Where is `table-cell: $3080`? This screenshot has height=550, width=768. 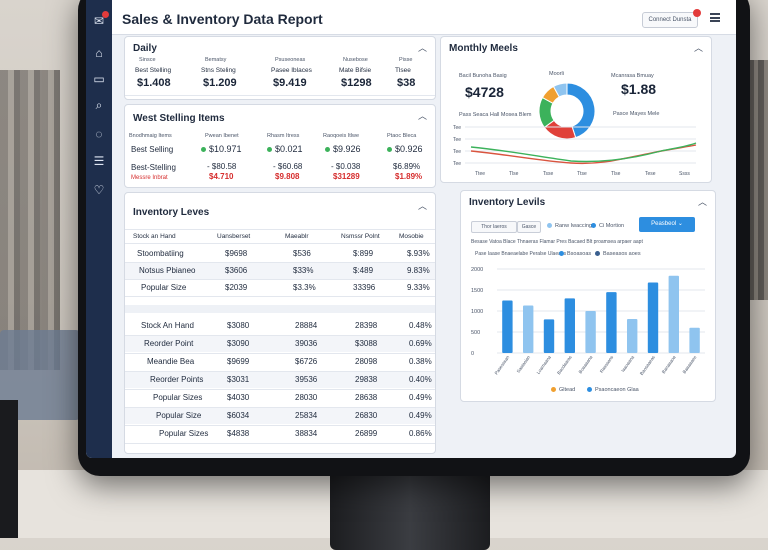
table-cell: $3080 is located at coordinates (238, 325).